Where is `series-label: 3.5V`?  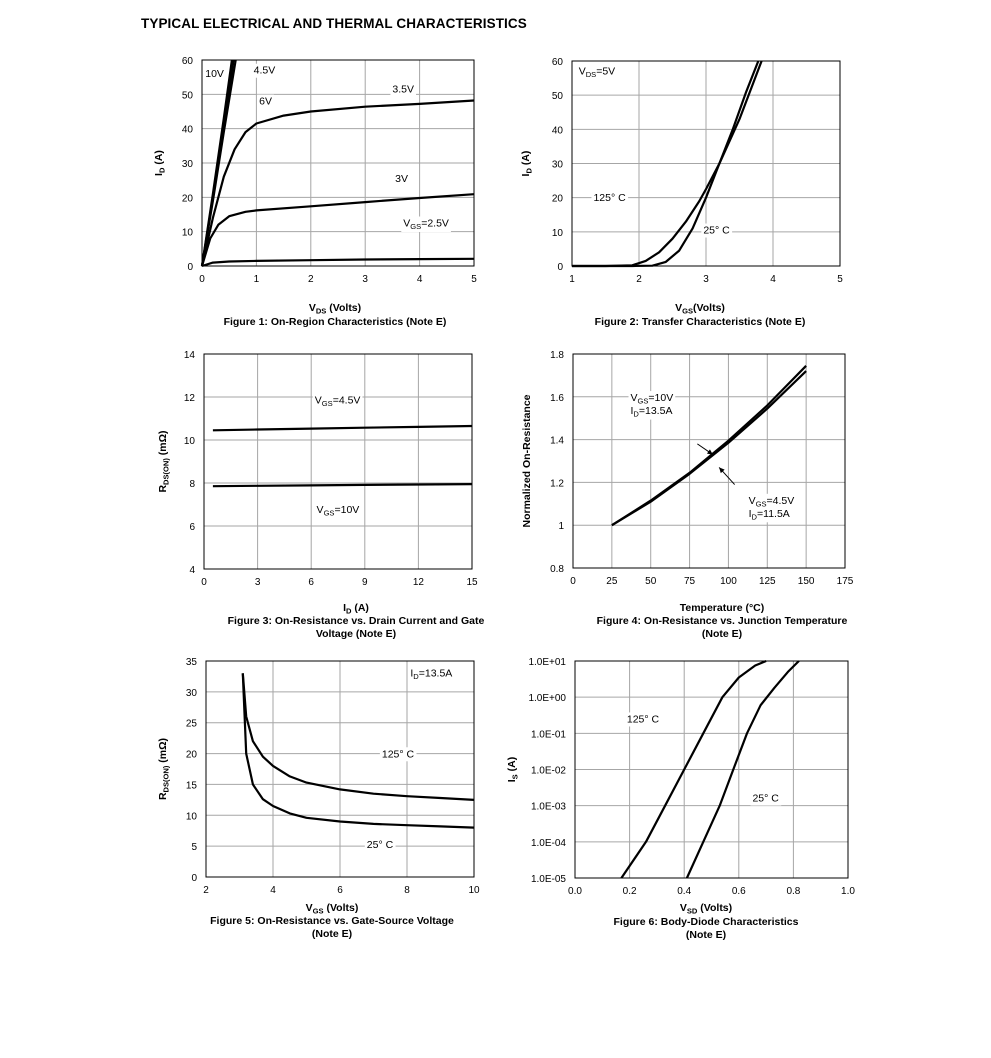
series-label: 3.5V is located at coordinates (403, 90).